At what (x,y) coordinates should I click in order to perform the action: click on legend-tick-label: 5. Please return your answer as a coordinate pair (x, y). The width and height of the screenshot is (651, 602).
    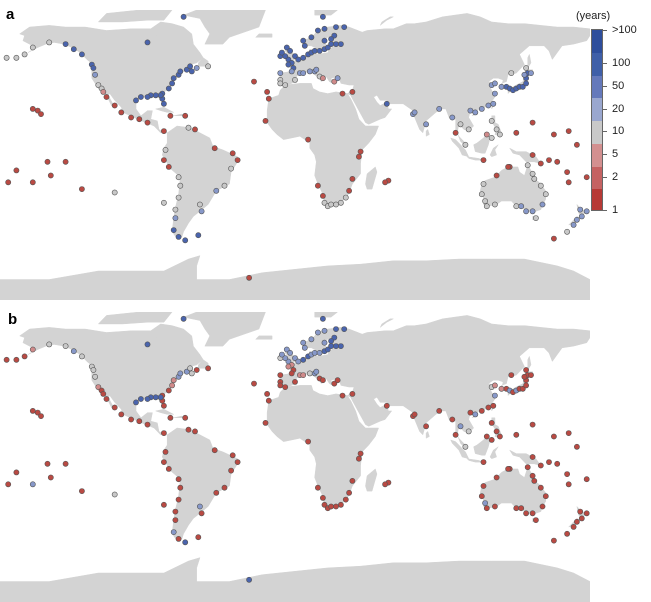
    Looking at the image, I should click on (615, 154).